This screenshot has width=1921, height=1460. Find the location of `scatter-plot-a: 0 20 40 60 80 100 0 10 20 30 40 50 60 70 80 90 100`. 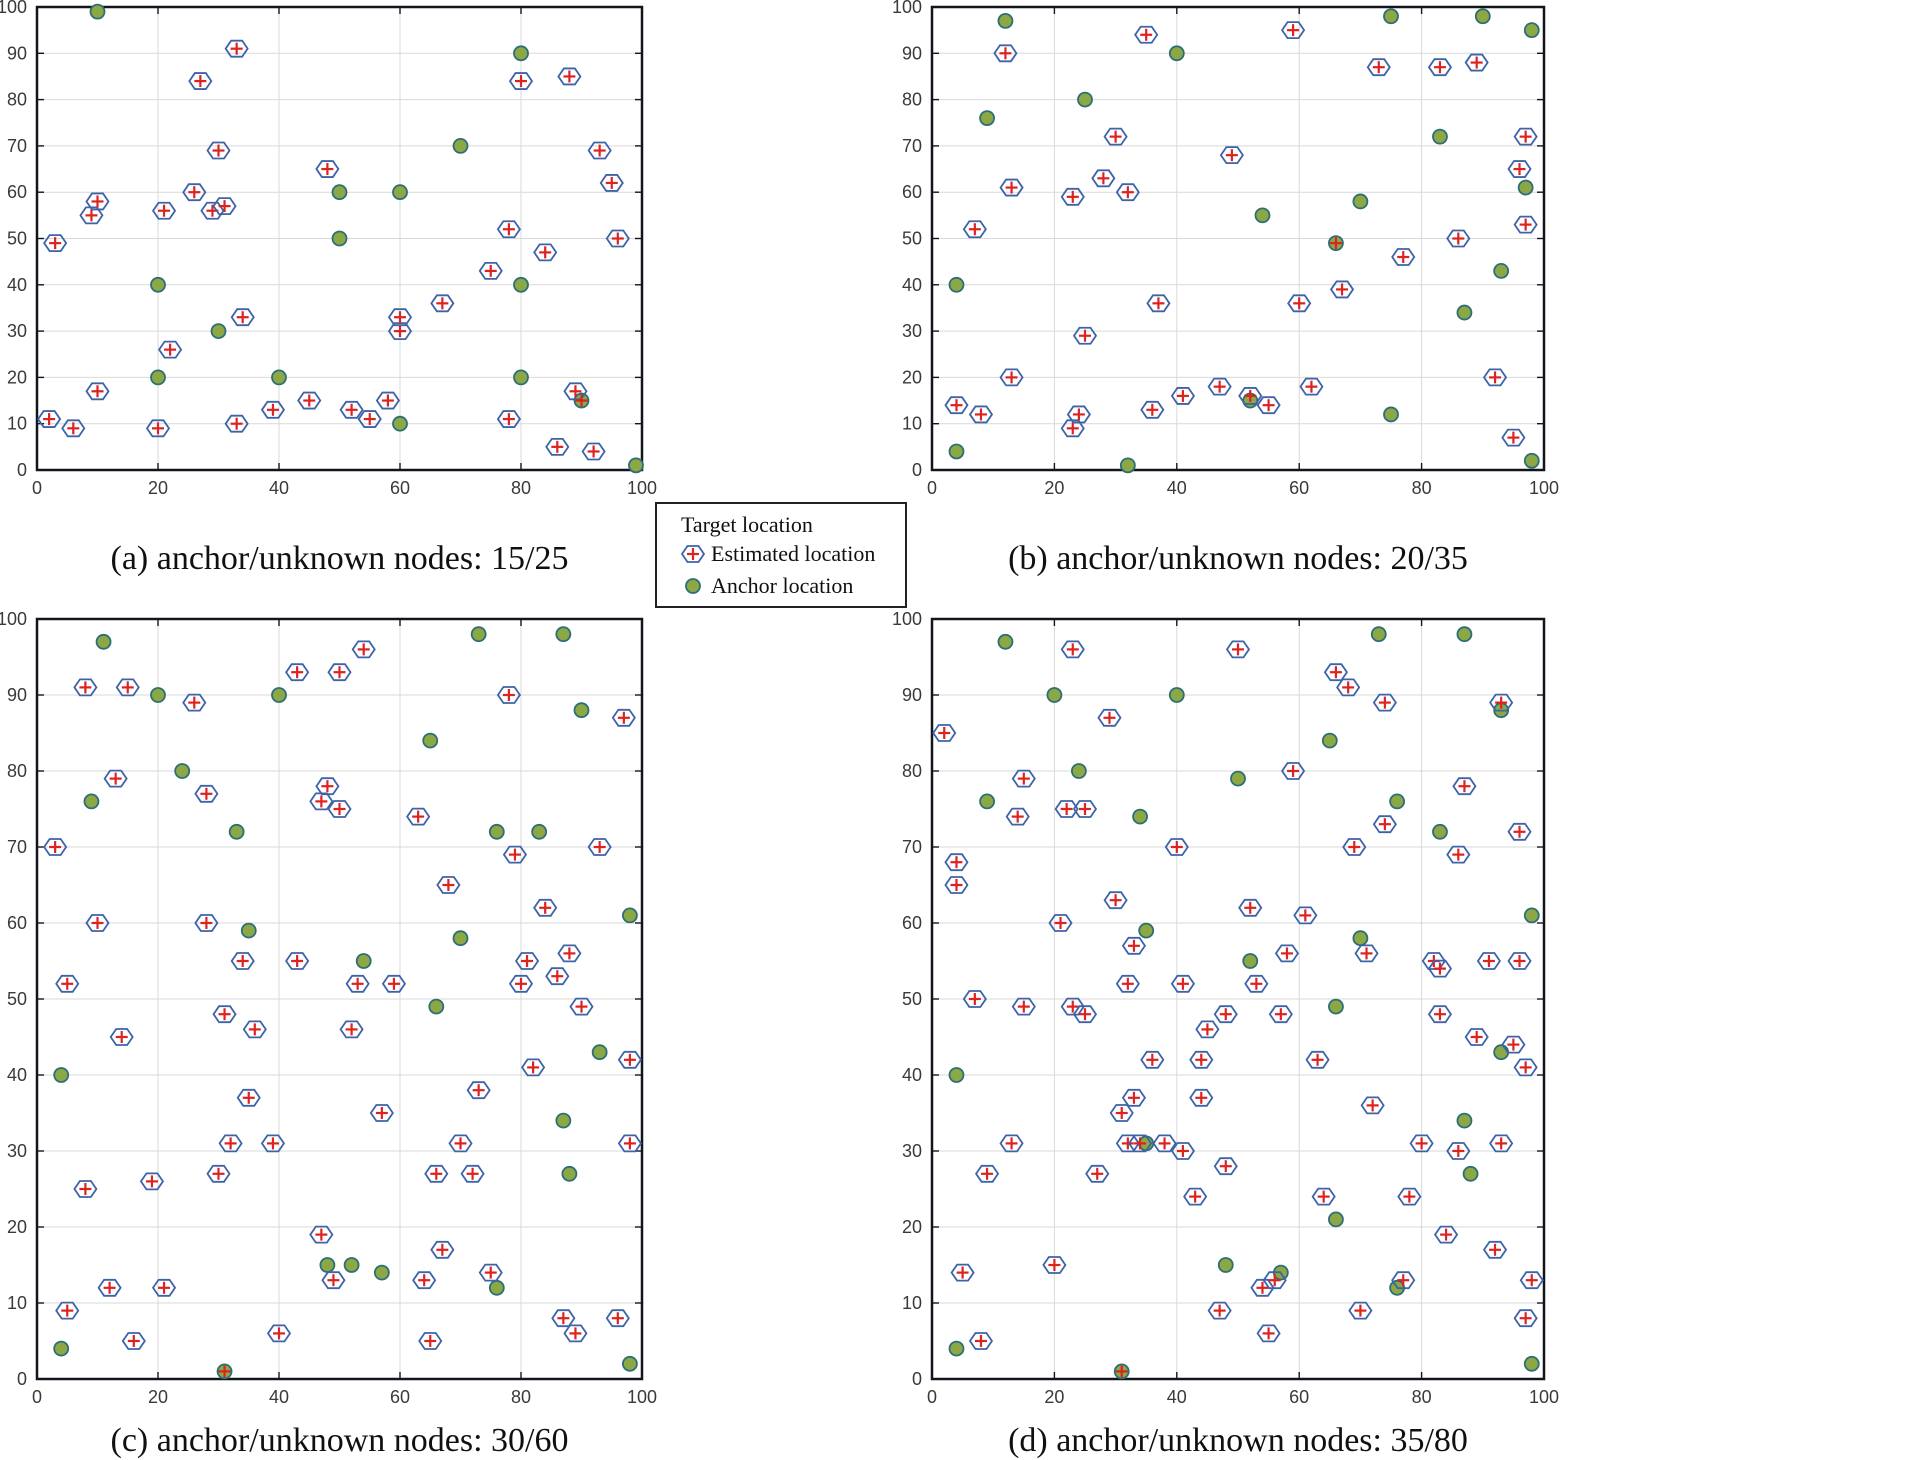

scatter-plot-a: 0 20 40 60 80 100 0 10 20 30 40 50 60 70 80 90 100 is located at coordinates (328, 249).